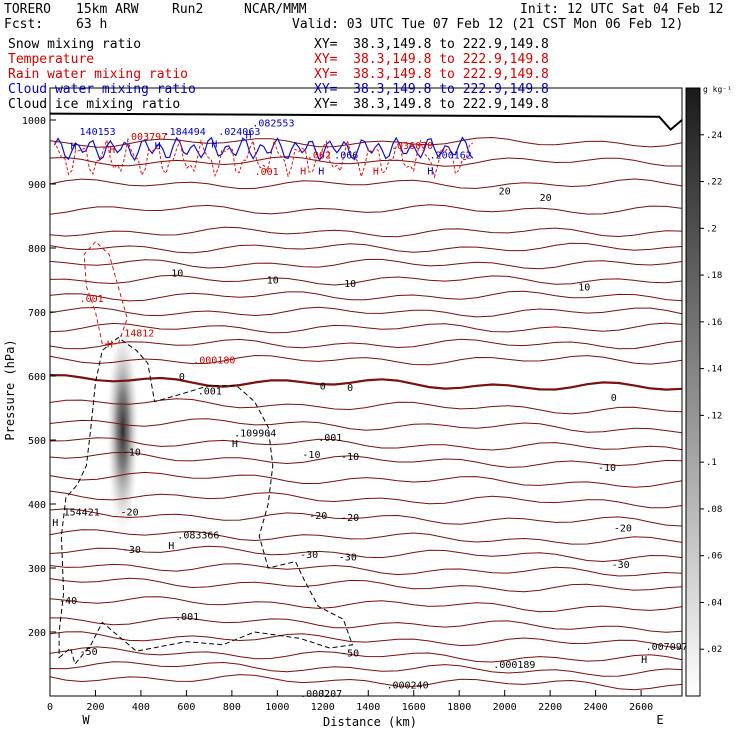  I want to click on x-tick-label: 0, so click(50, 707).